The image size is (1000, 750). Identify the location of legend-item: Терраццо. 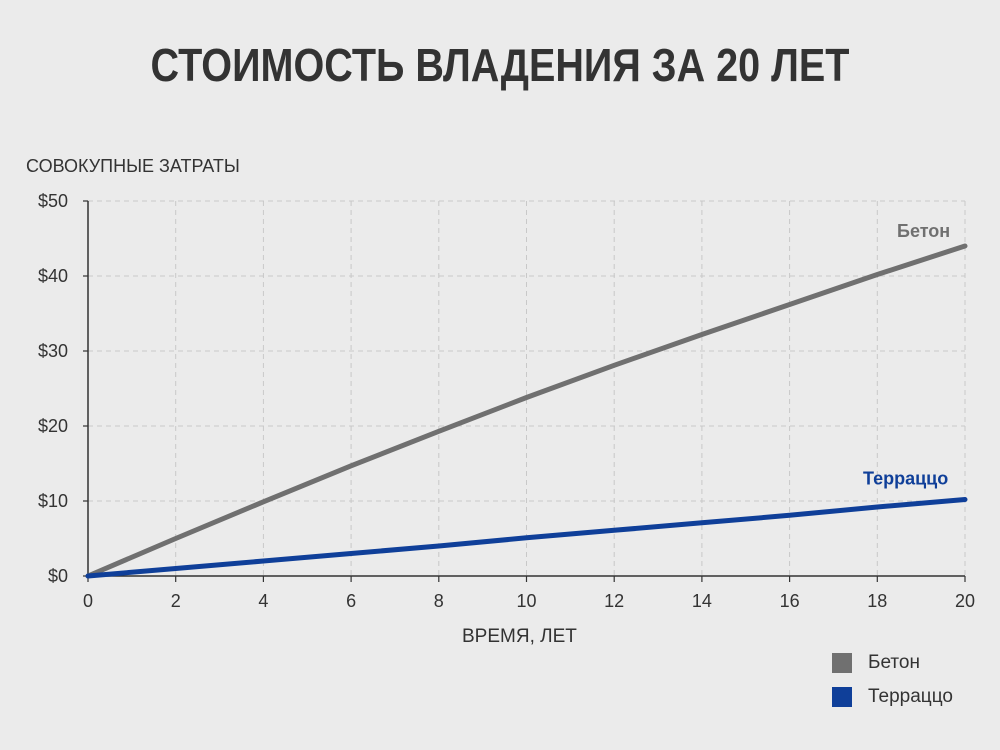
(892, 697).